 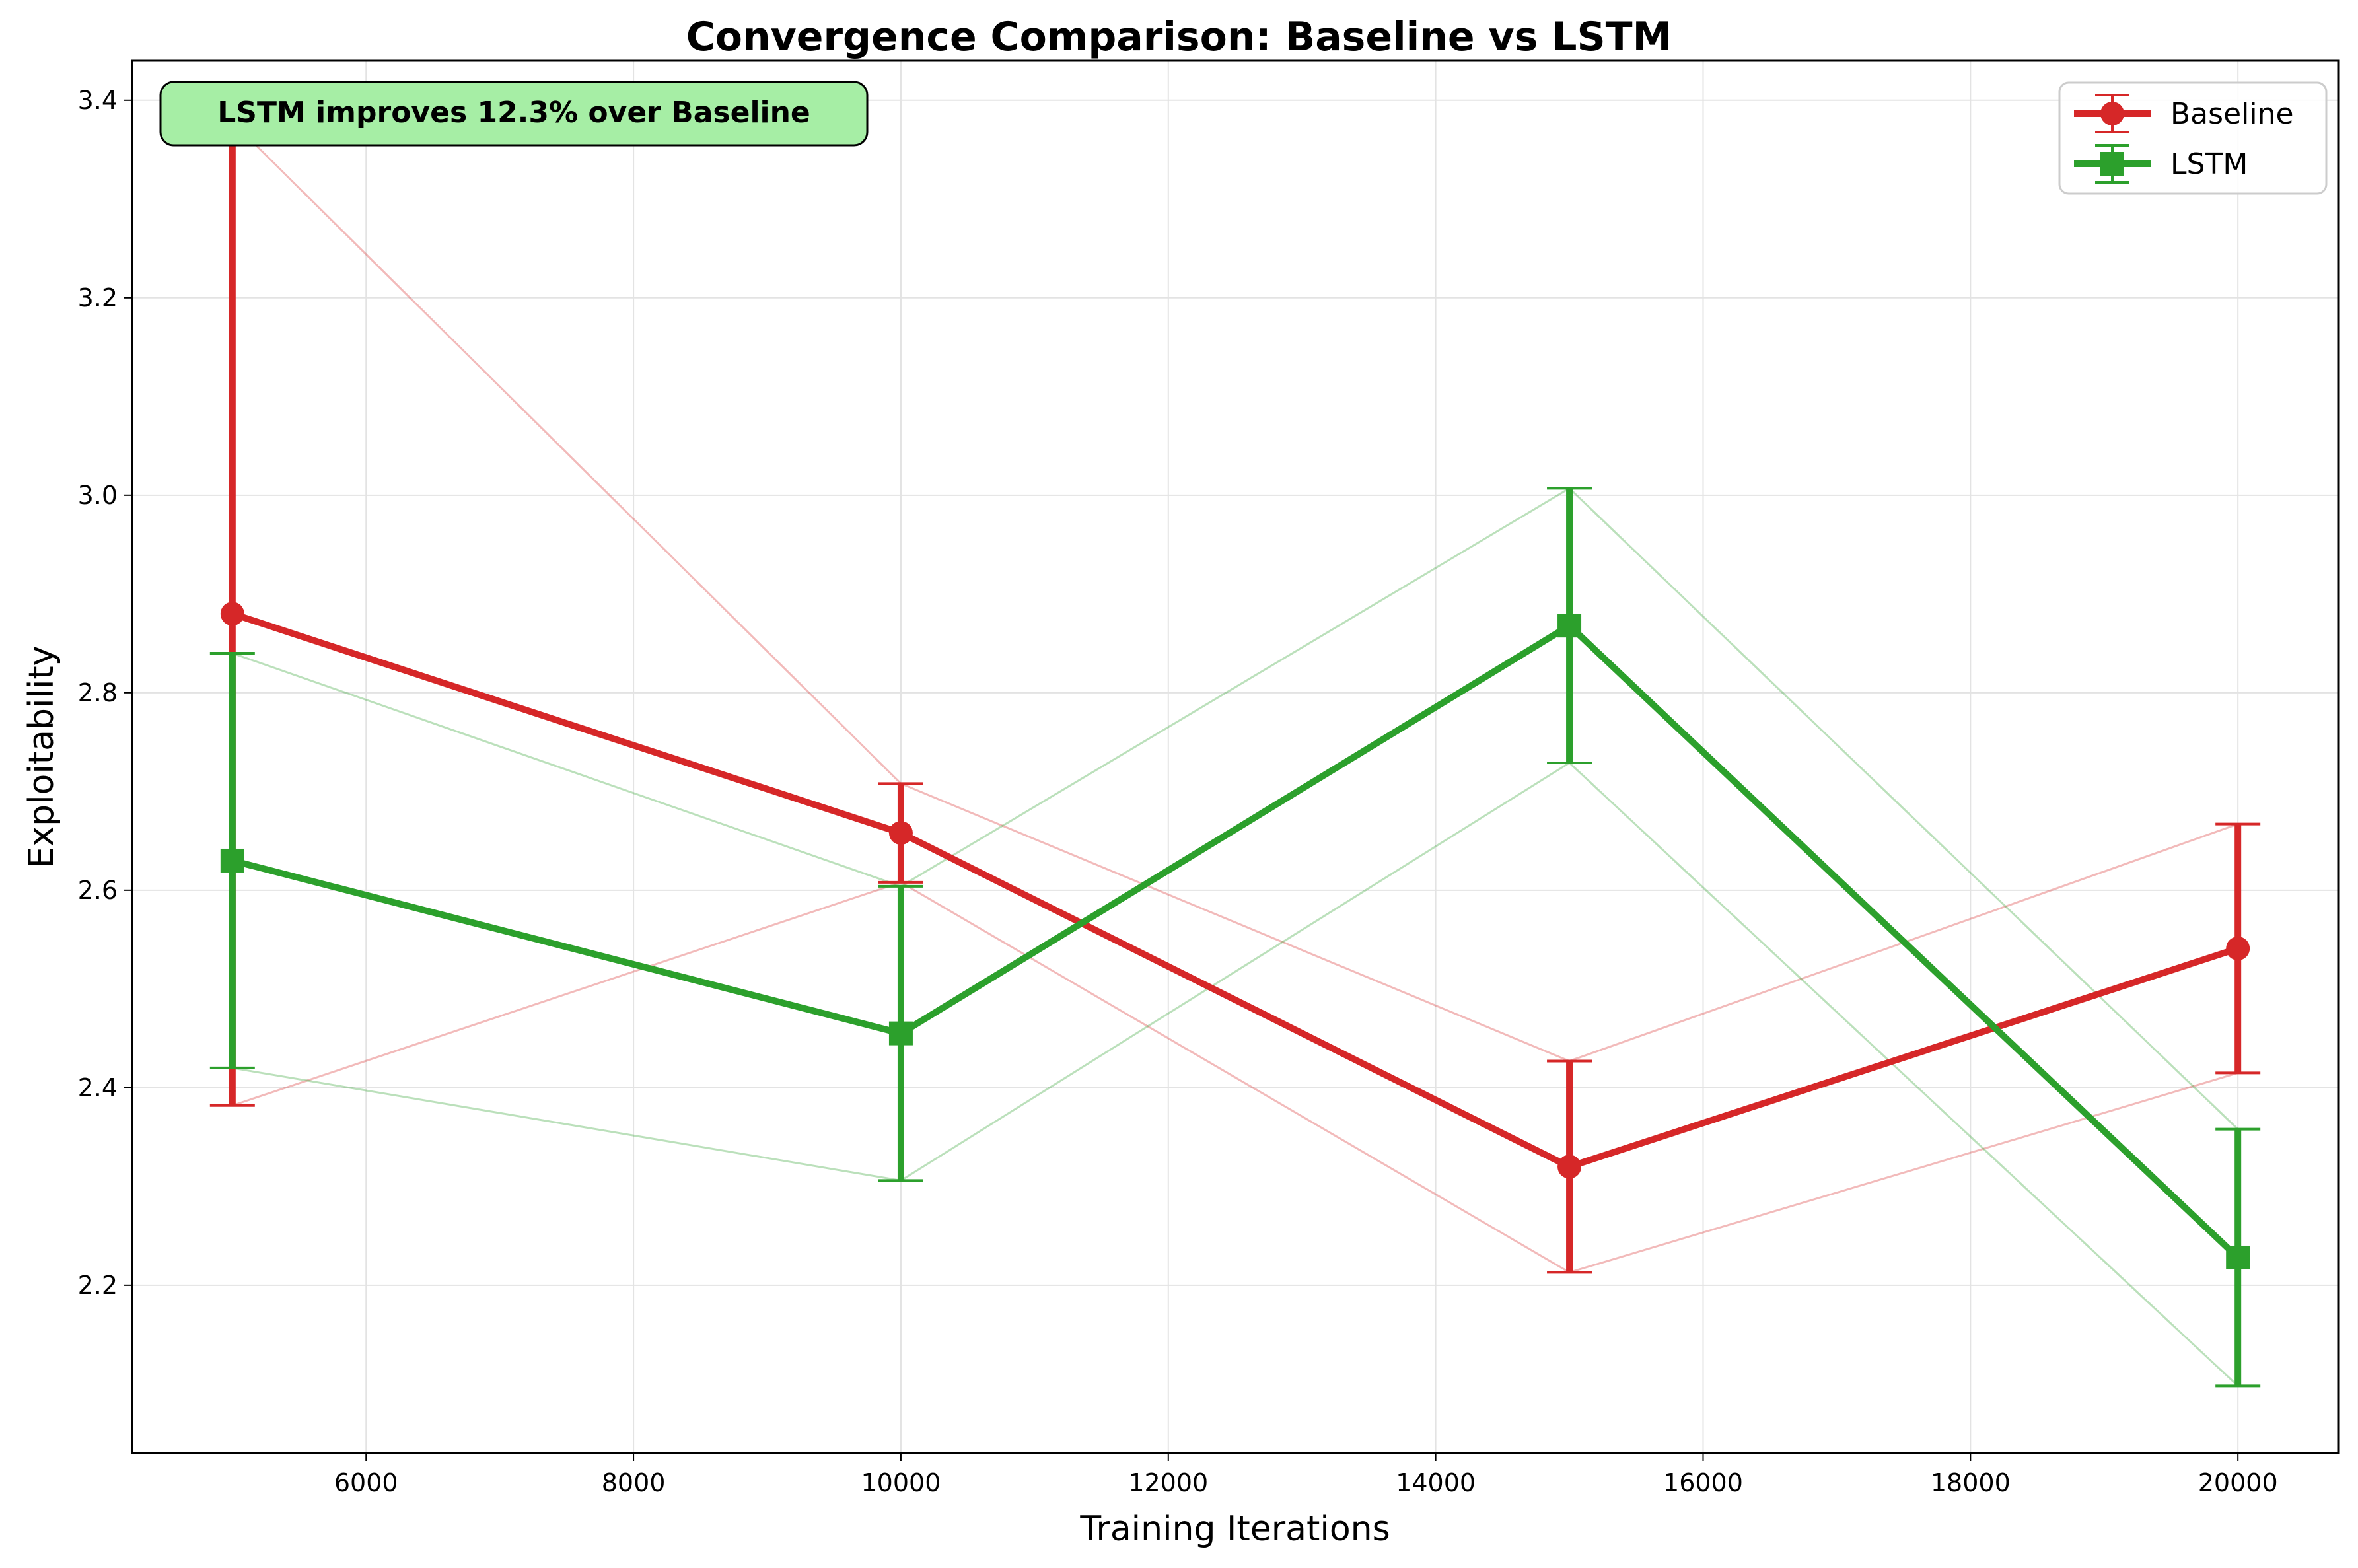 What do you see at coordinates (901, 1482) in the screenshot?
I see `x-tick-label: 10000` at bounding box center [901, 1482].